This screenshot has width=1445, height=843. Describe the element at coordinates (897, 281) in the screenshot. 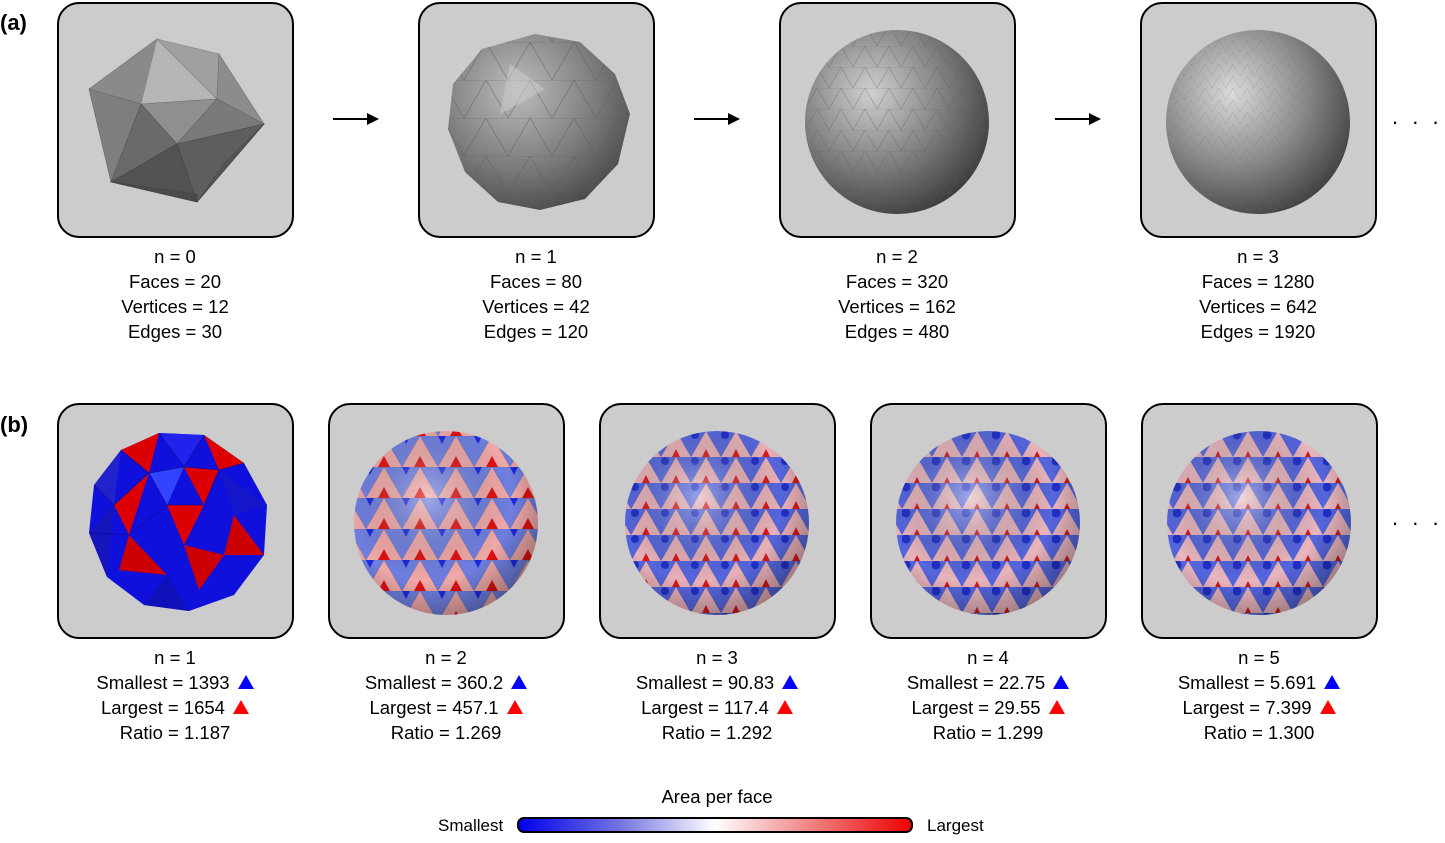

I see `faces-count: Faces = 320` at that location.